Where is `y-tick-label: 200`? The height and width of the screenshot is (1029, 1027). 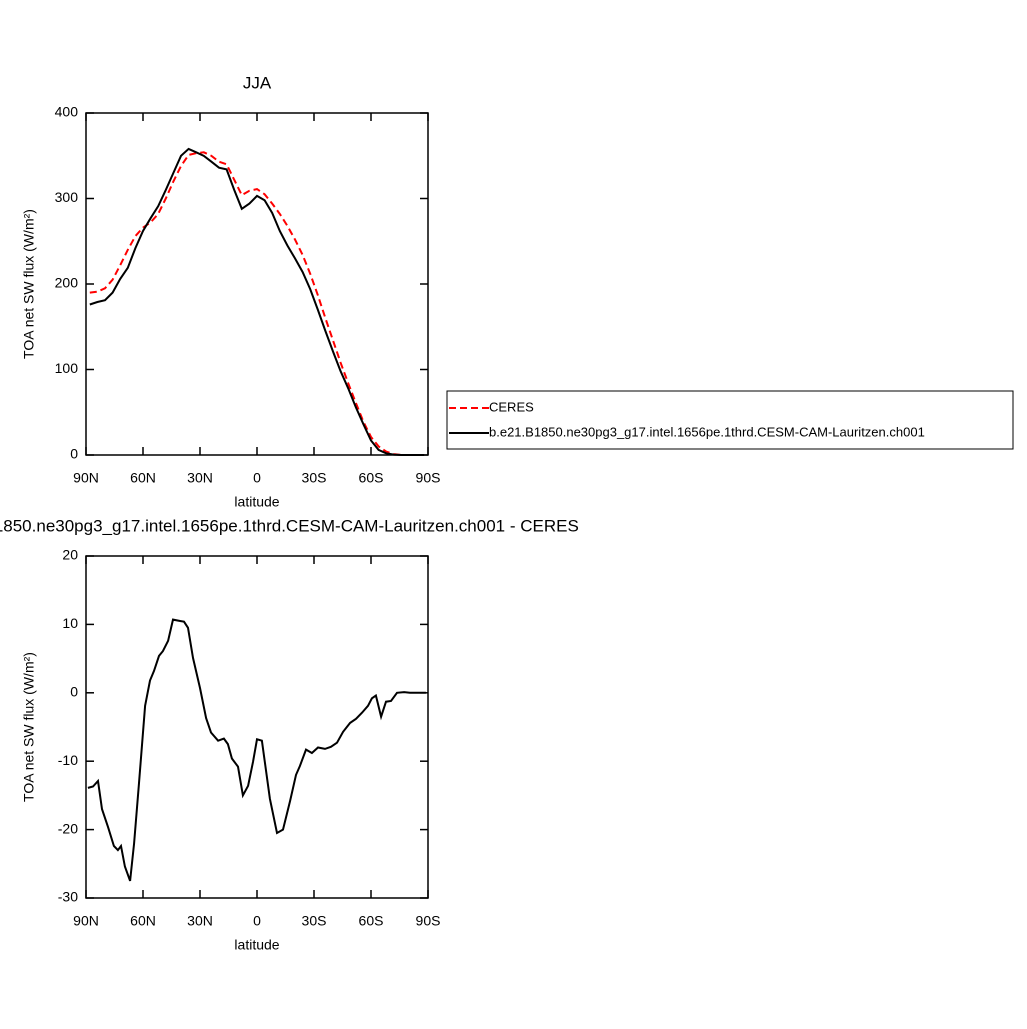 y-tick-label: 200 is located at coordinates (67, 283).